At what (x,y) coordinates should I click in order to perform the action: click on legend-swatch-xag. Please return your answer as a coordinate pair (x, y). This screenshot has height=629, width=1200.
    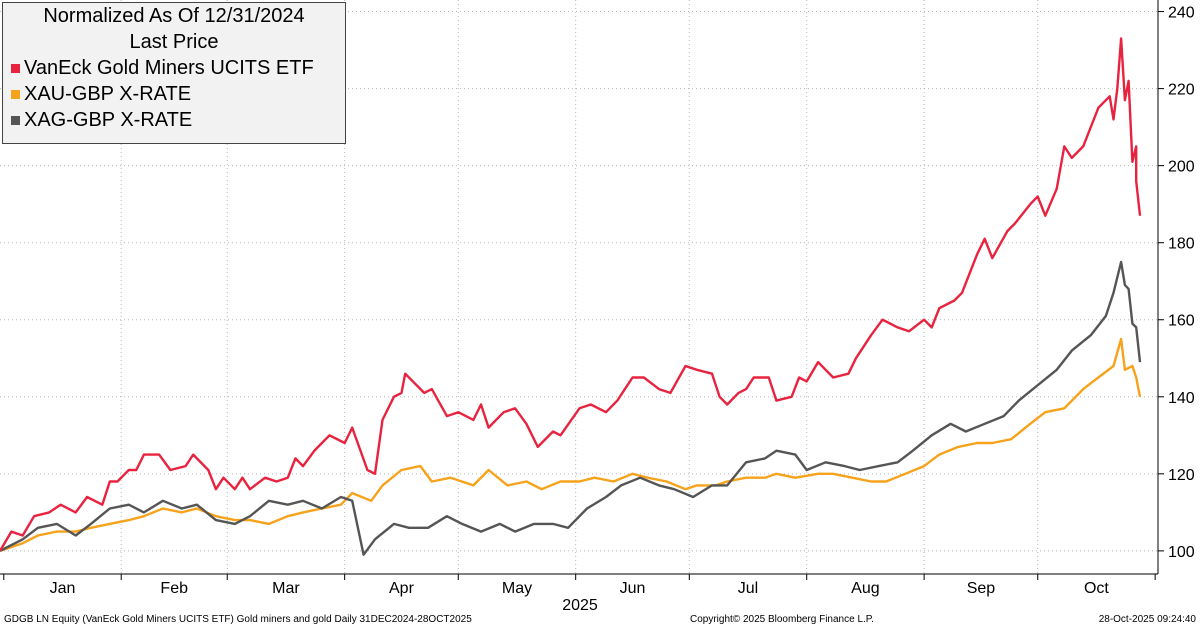
    Looking at the image, I should click on (15, 120).